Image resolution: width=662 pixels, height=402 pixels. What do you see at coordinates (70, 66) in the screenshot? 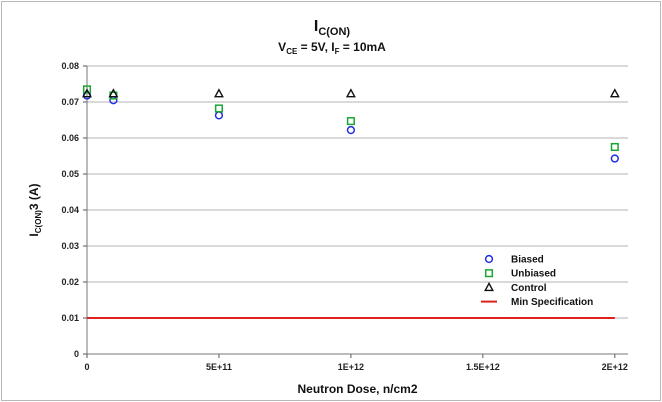
I see `y-tick-label: 0.08` at bounding box center [70, 66].